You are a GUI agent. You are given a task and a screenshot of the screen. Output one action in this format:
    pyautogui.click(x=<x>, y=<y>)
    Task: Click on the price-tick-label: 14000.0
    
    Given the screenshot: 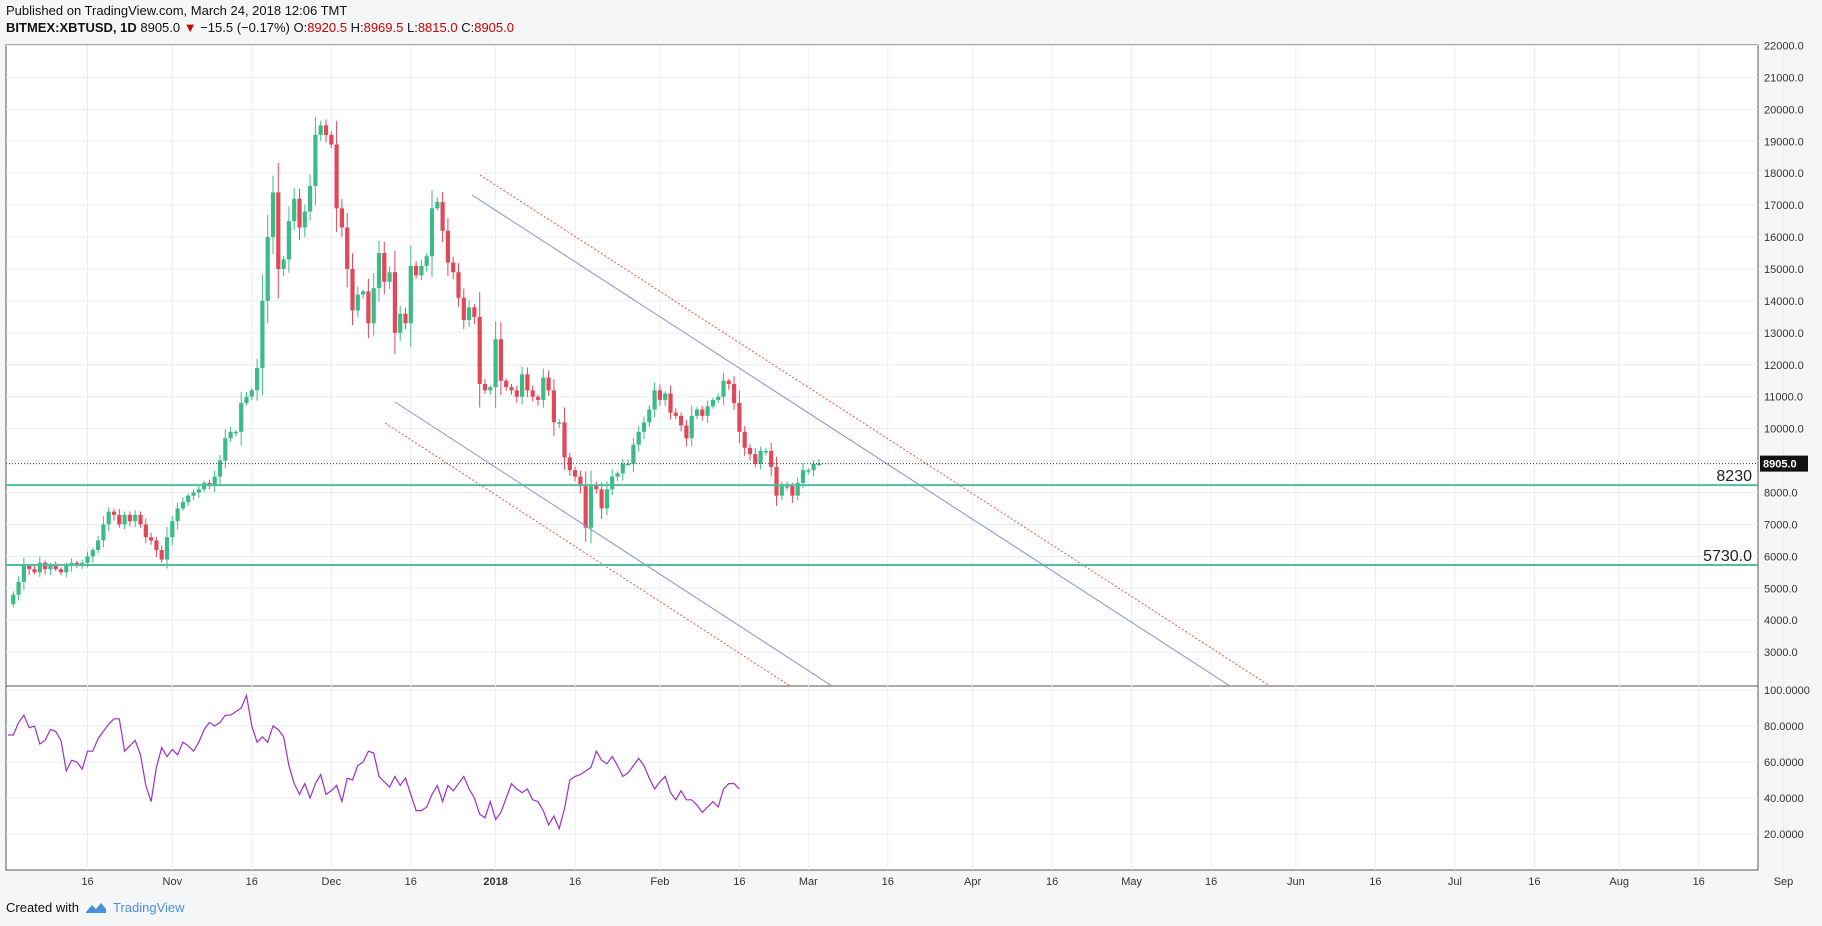 What is the action you would take?
    pyautogui.click(x=1784, y=302)
    